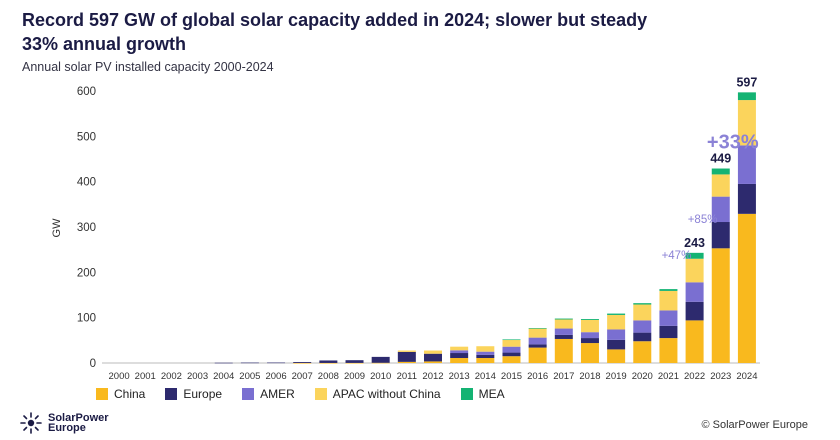  What do you see at coordinates (694, 243) in the screenshot?
I see `data-label: 243` at bounding box center [694, 243].